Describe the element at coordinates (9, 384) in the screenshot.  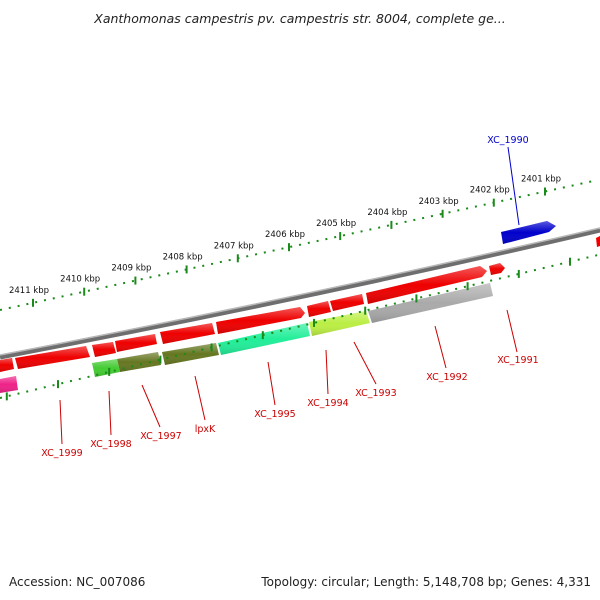
I see `gene-pink-block` at that location.